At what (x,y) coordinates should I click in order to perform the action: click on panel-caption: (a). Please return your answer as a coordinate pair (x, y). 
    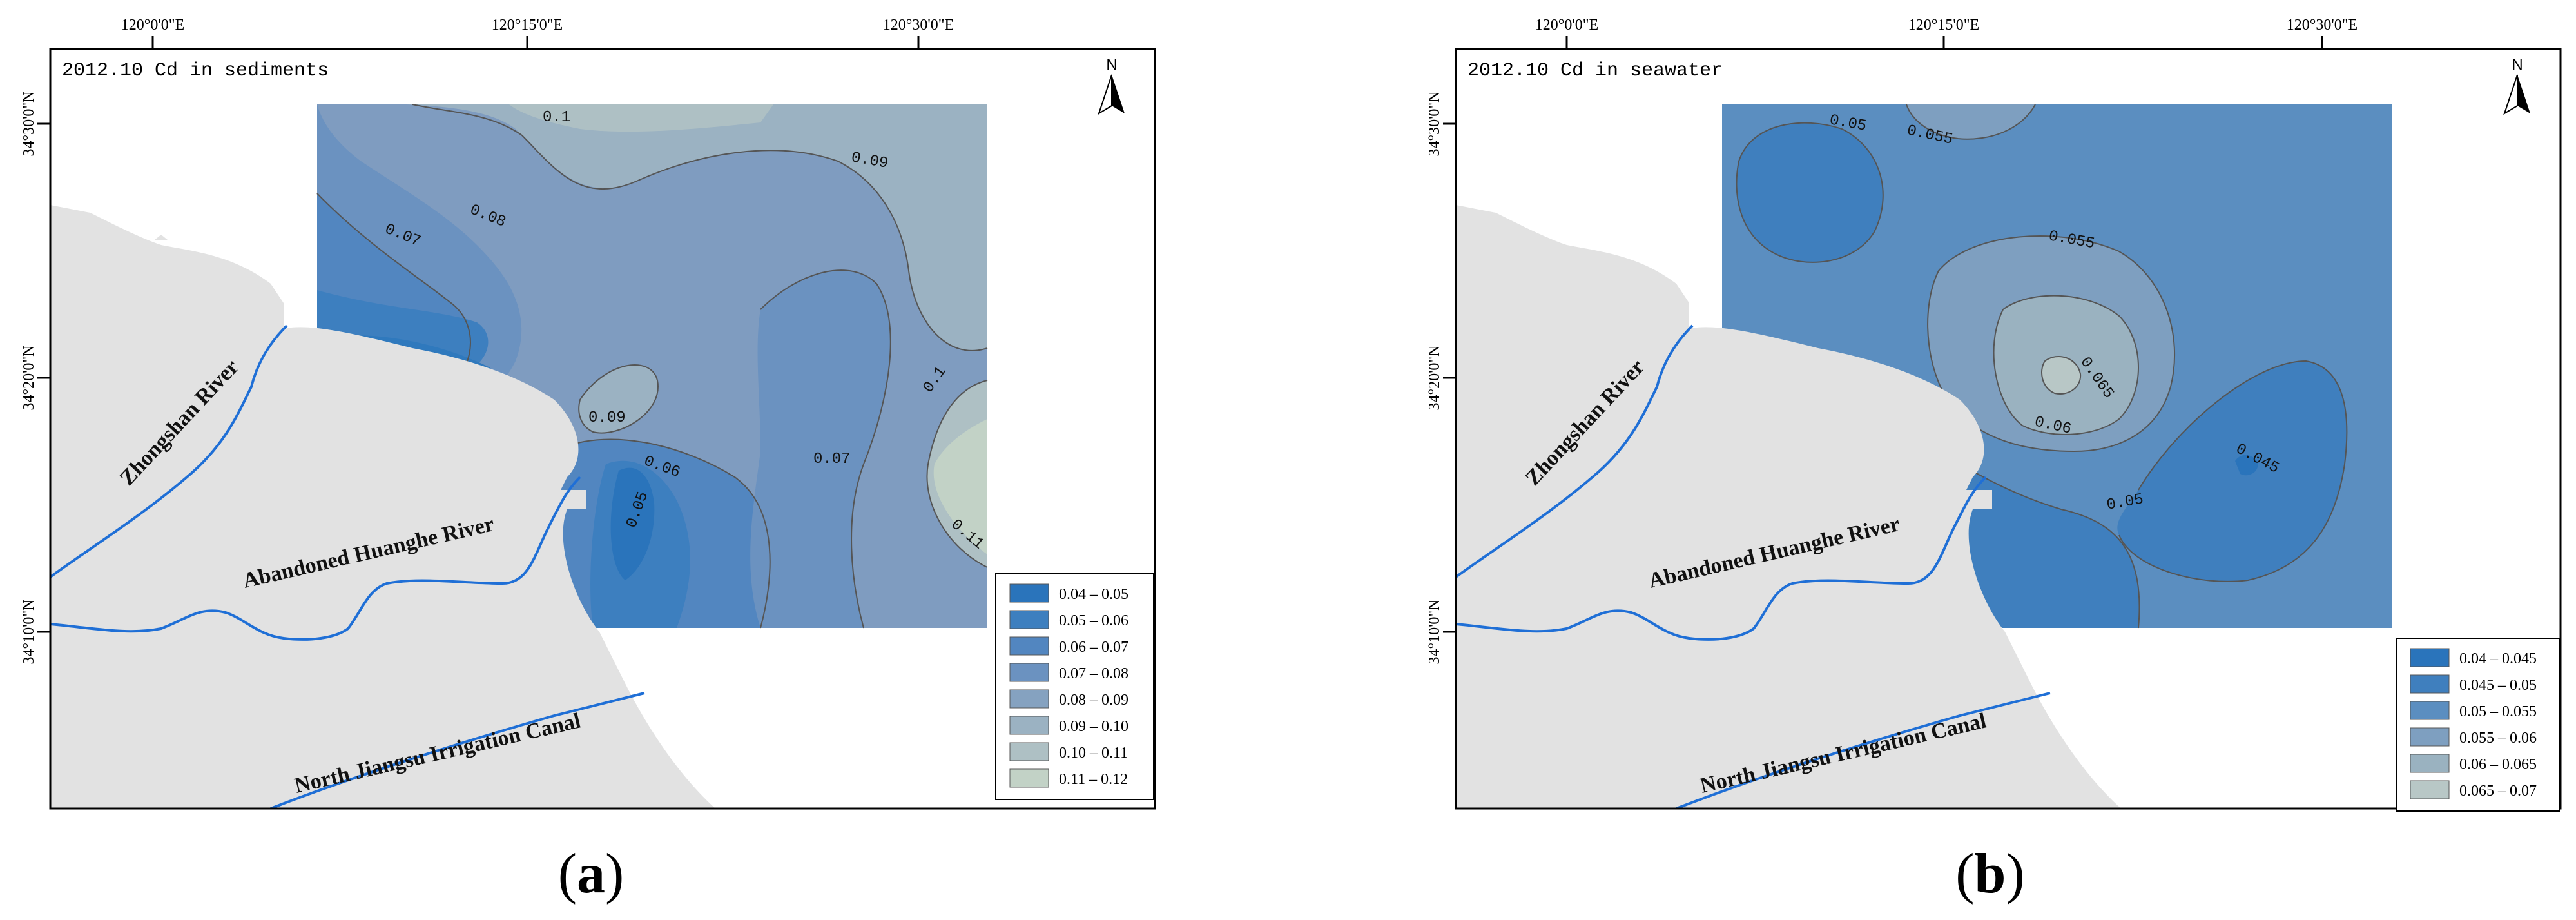
    Looking at the image, I should click on (591, 874).